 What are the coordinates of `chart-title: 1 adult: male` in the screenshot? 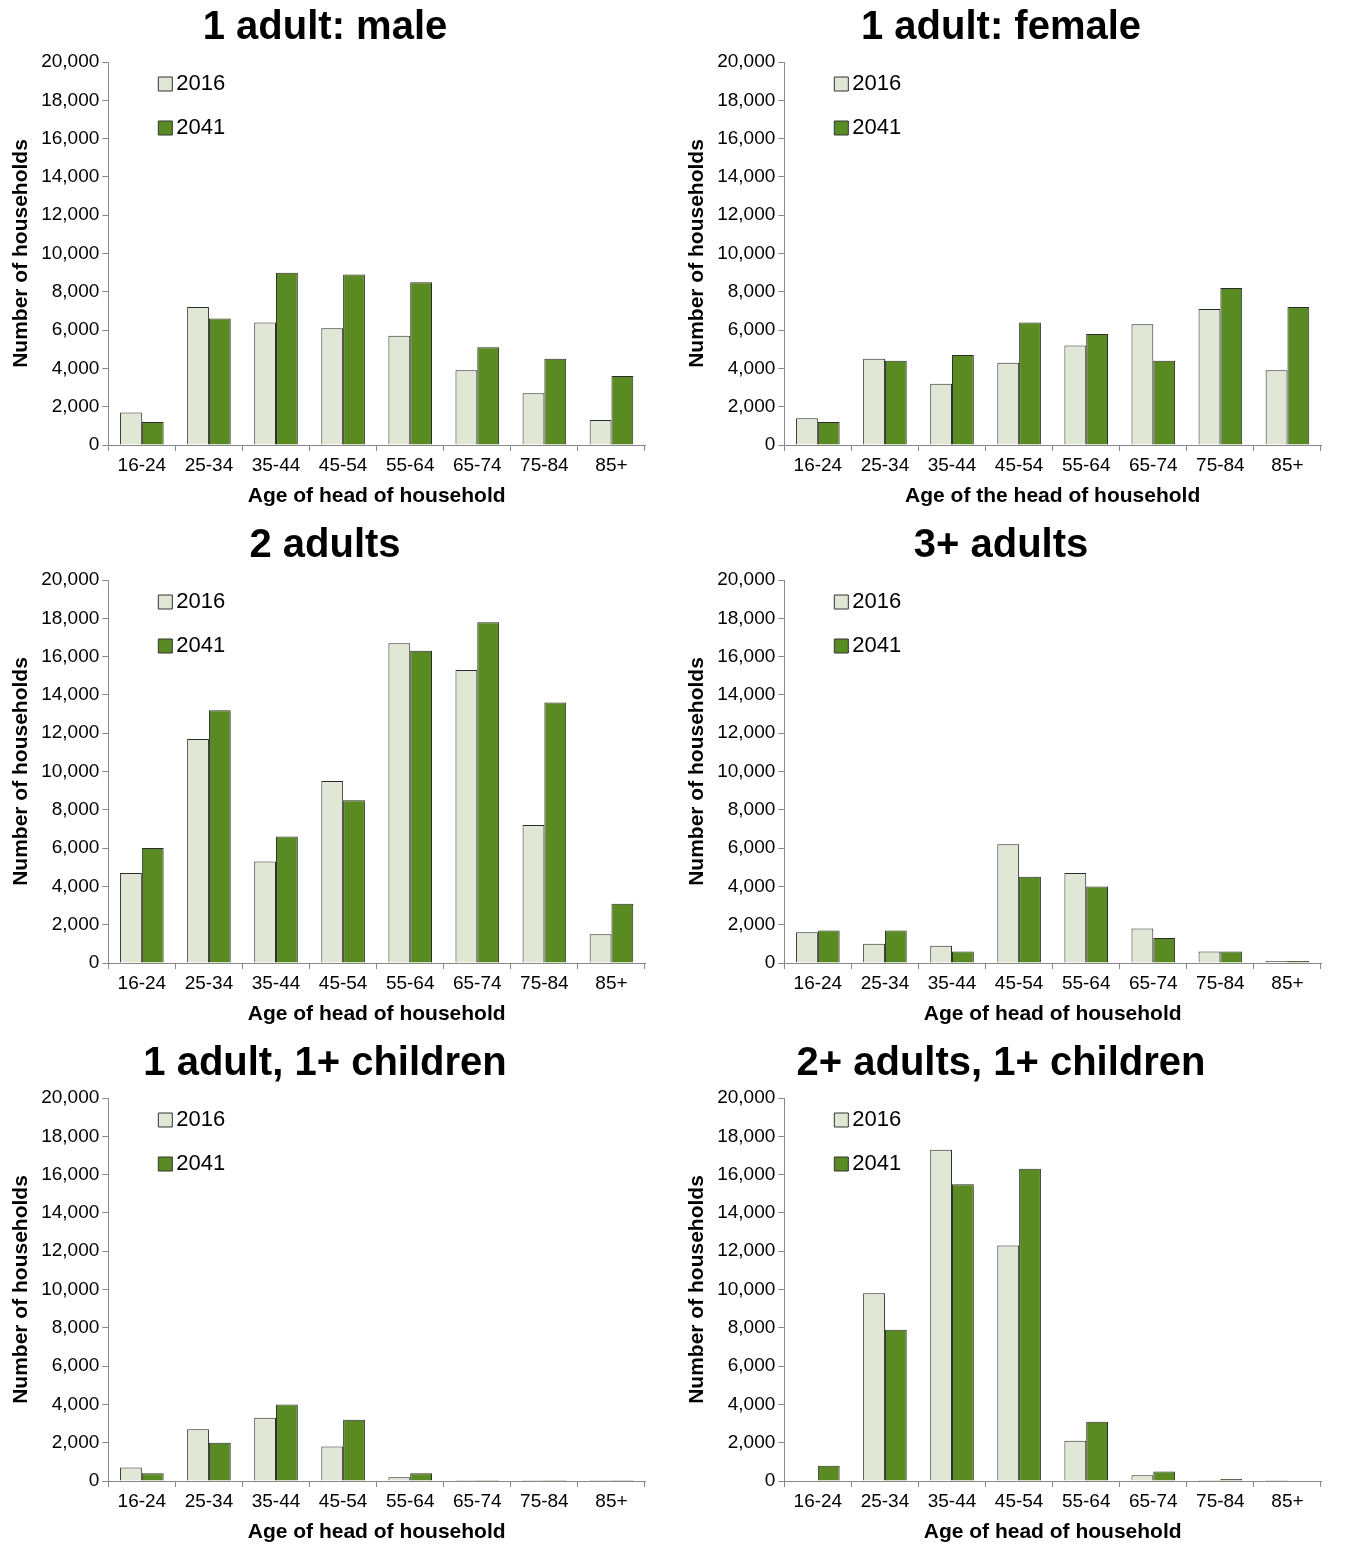 It's located at (325, 25).